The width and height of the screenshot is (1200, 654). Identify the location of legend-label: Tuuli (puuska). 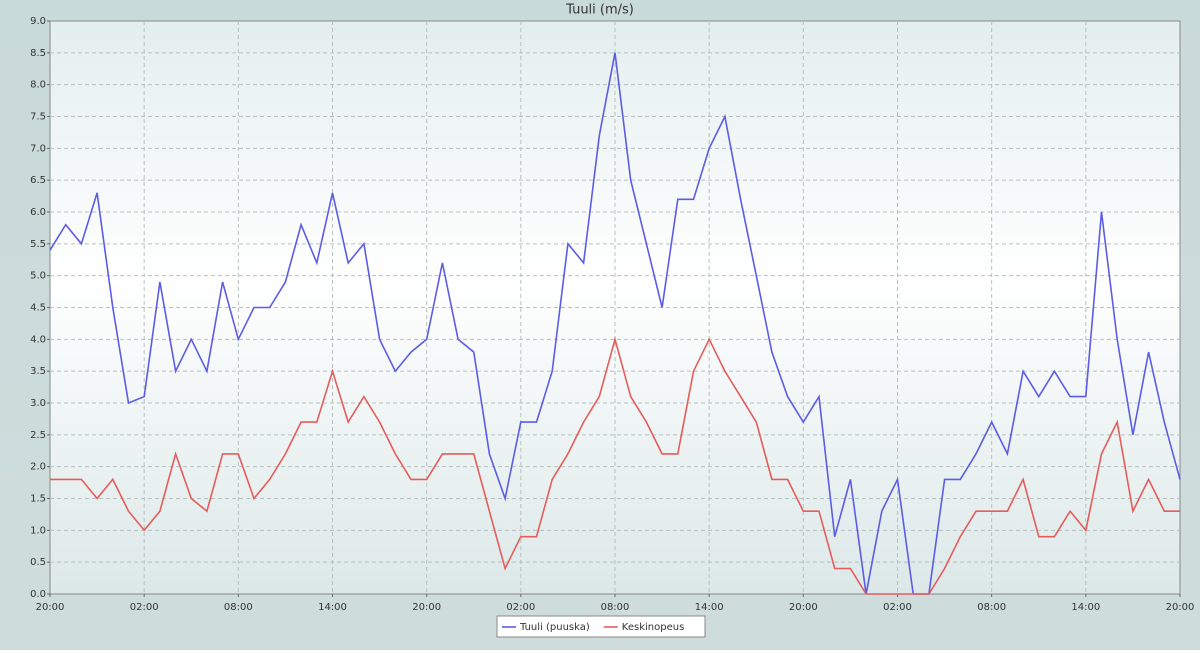
(554, 627).